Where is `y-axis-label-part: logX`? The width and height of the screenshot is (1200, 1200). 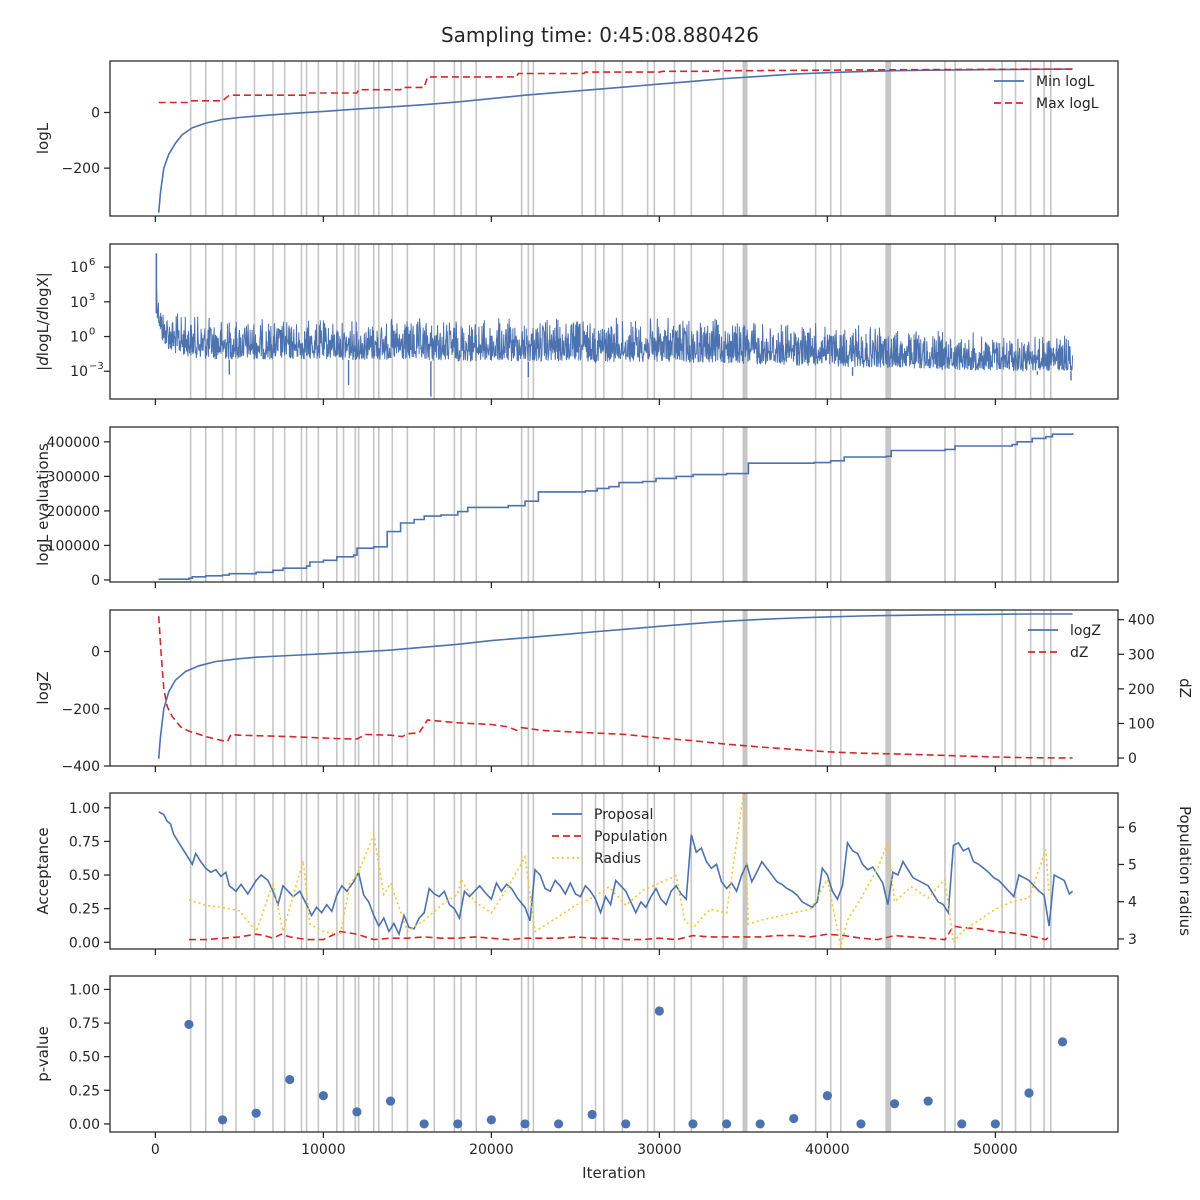 y-axis-label-part: logX is located at coordinates (43, 293).